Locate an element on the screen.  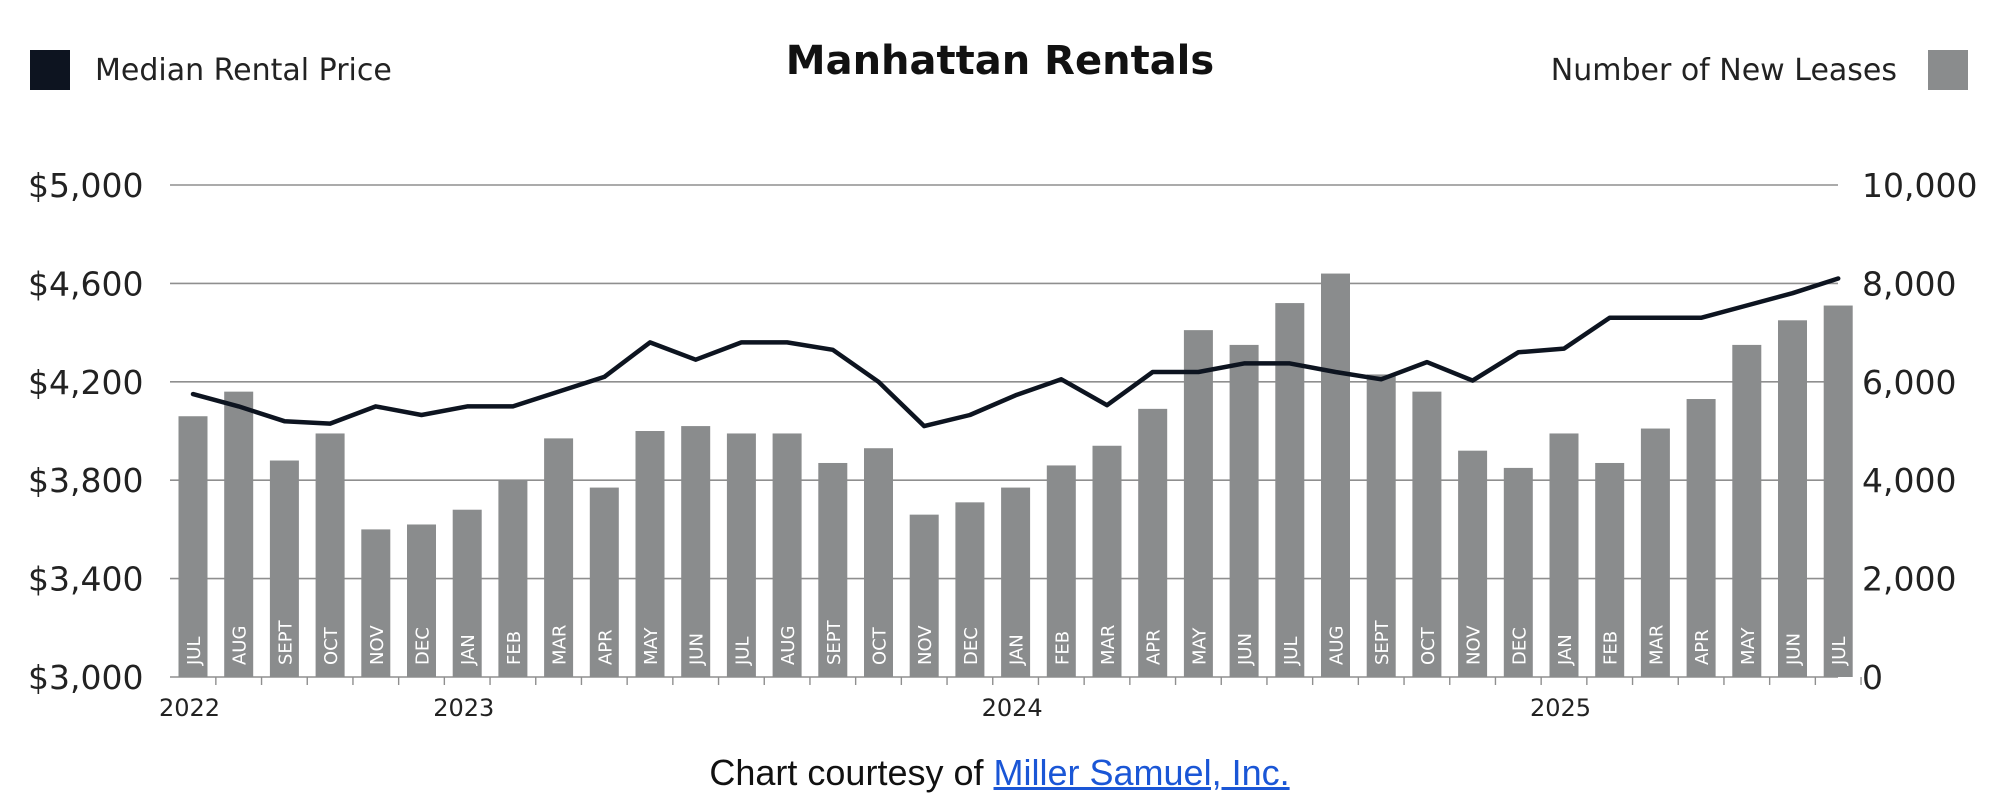
legend-label-bars: Number of New Leases is located at coordinates (1724, 70).